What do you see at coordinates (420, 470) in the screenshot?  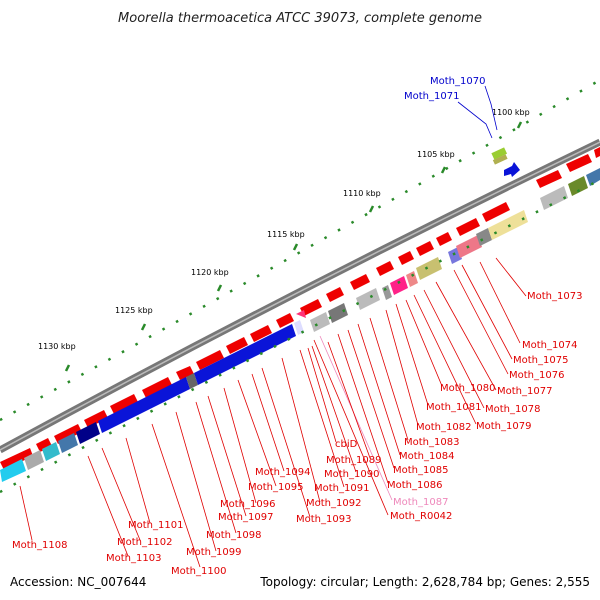 I see `gene-label-moth-1085: Moth_1085` at bounding box center [420, 470].